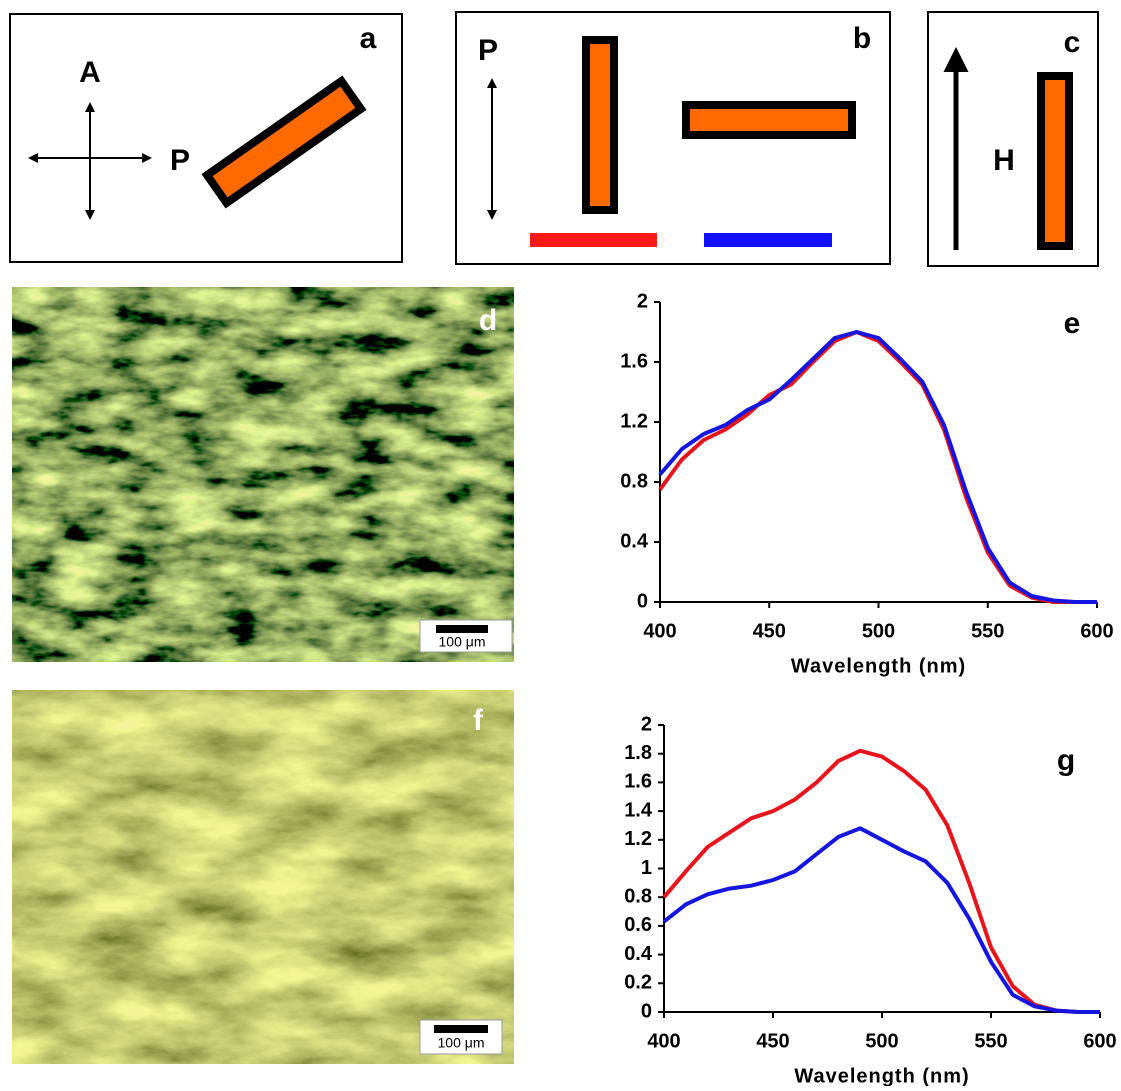  Describe the element at coordinates (638, 753) in the screenshot. I see `y-tick-label: 1.8` at that location.